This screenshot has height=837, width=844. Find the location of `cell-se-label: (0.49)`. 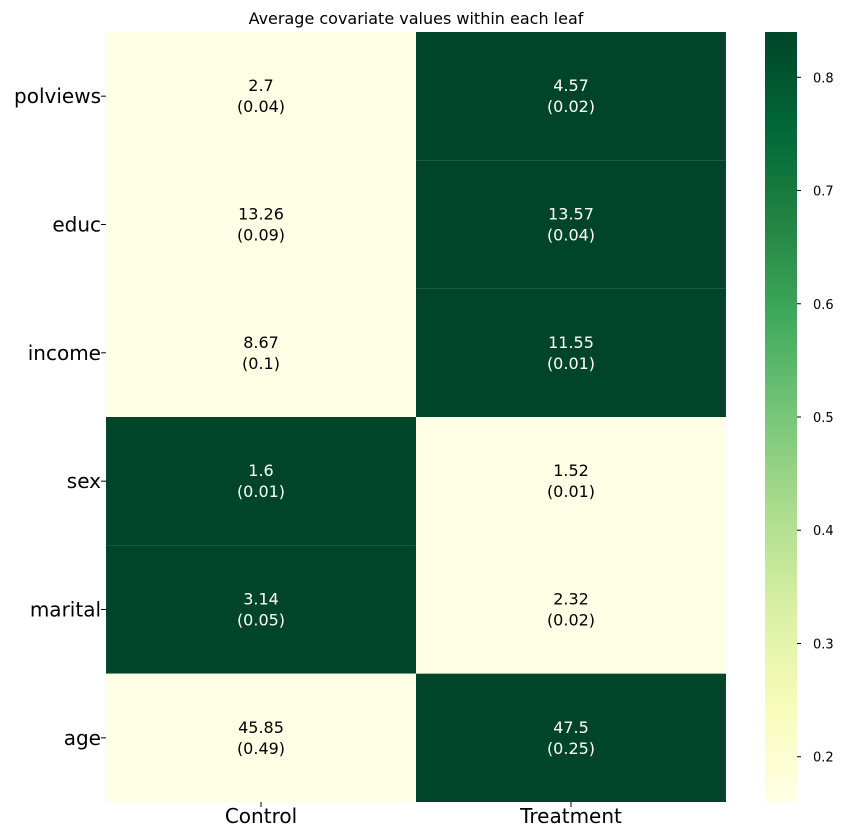

cell-se-label: (0.49) is located at coordinates (261, 748).